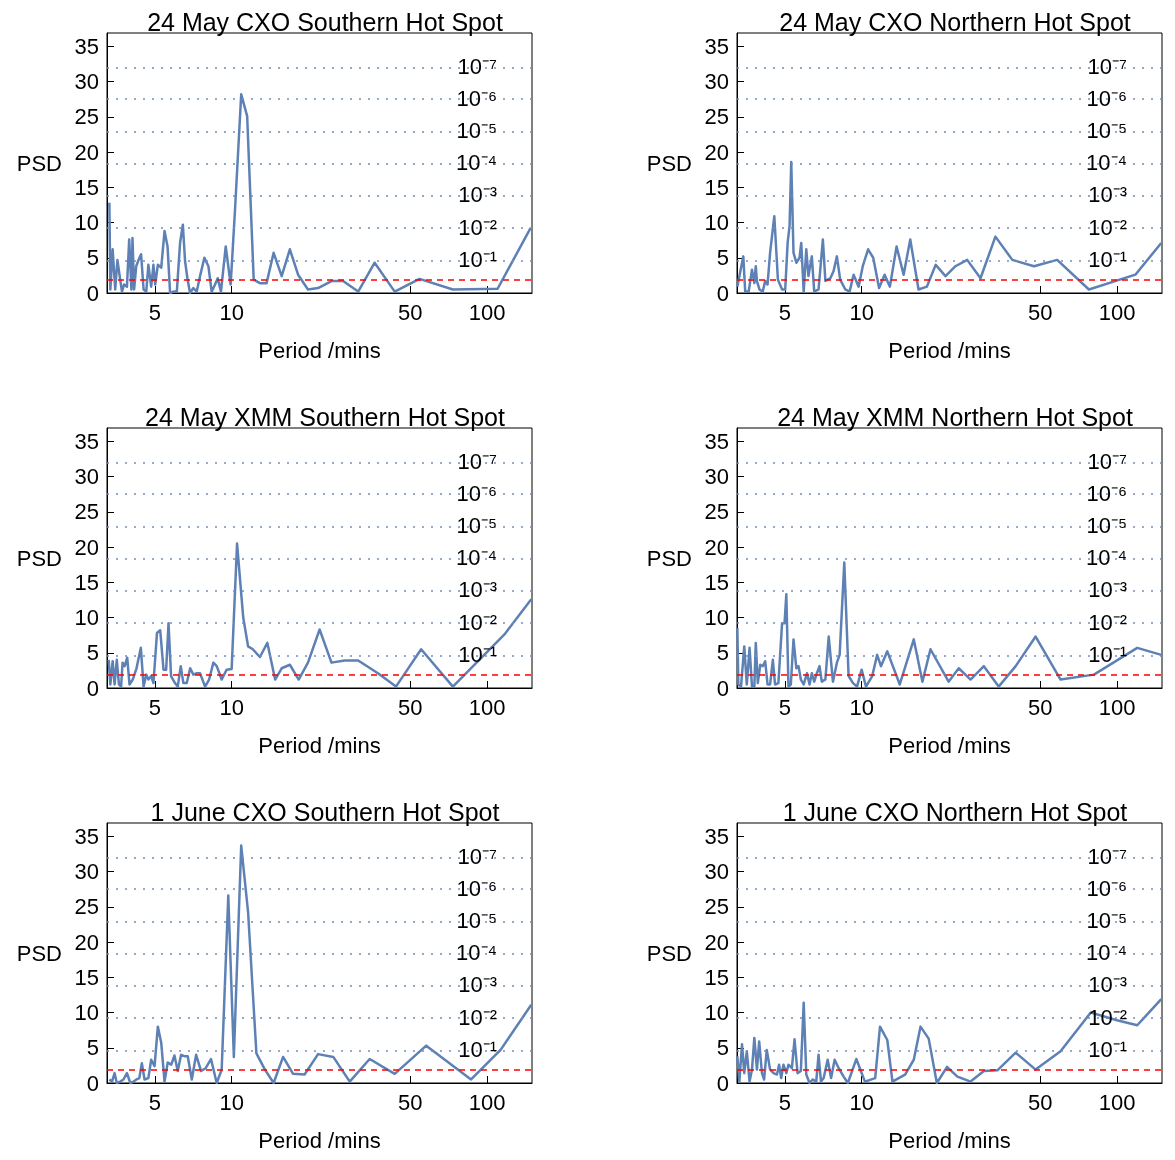  What do you see at coordinates (325, 811) in the screenshot?
I see `chart-title: 1 June CXO Southern Hot Spot` at bounding box center [325, 811].